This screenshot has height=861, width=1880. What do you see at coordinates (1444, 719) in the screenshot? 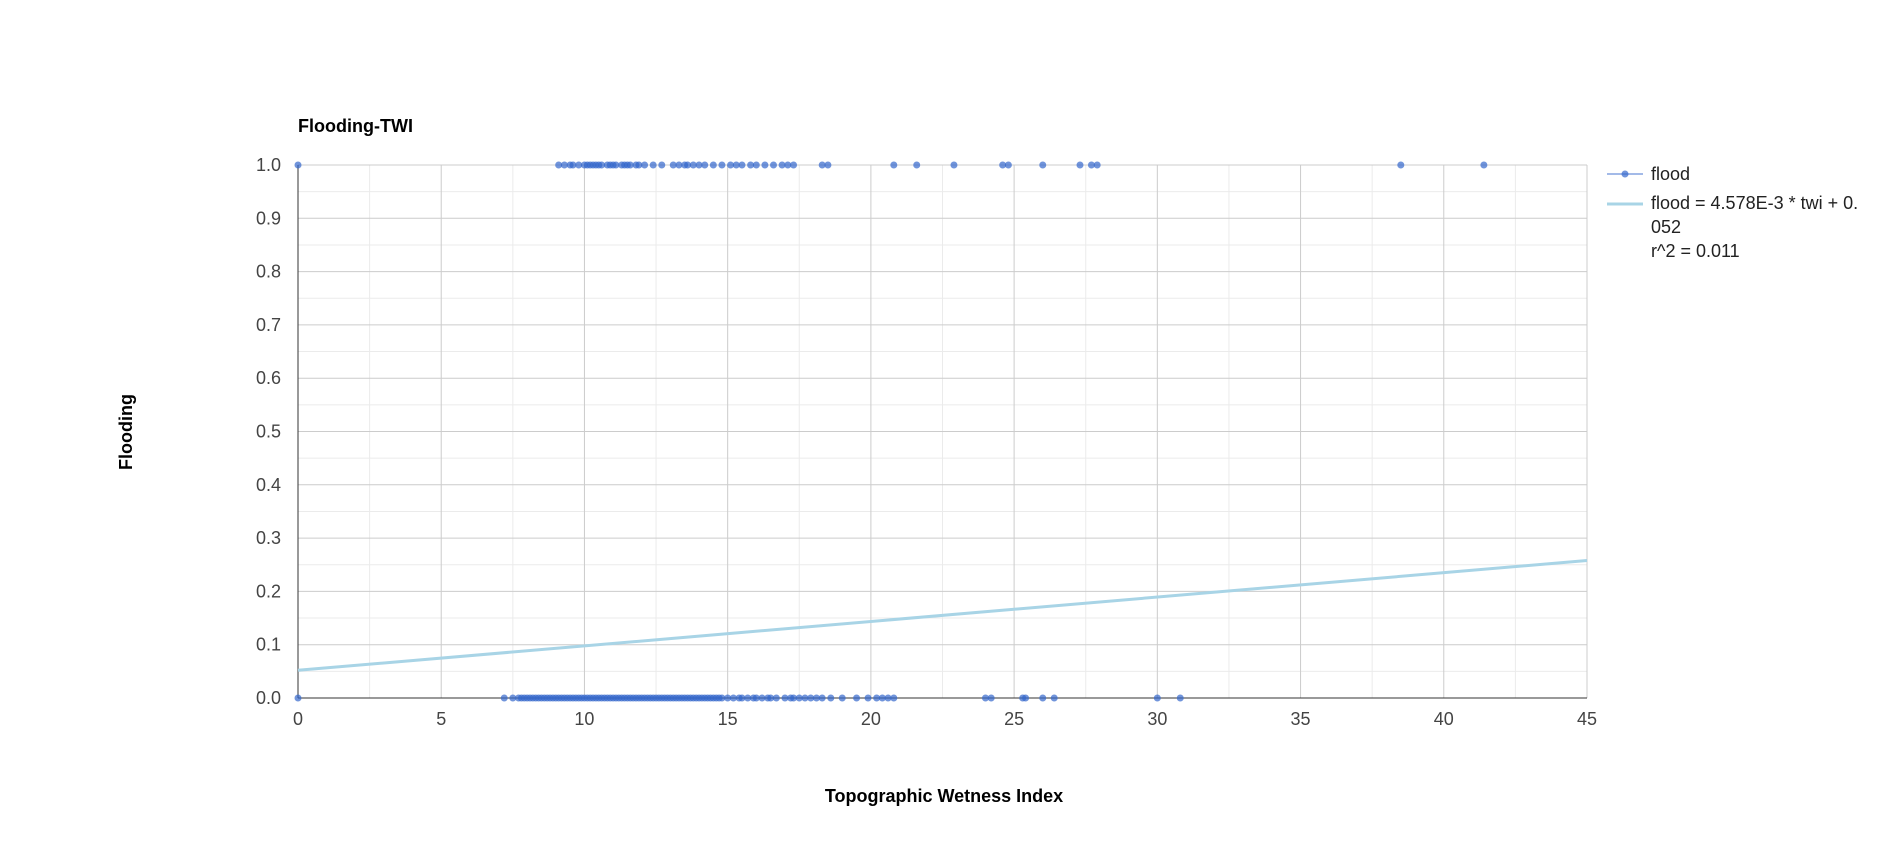
I see `x-tick-label: 40` at bounding box center [1444, 719].